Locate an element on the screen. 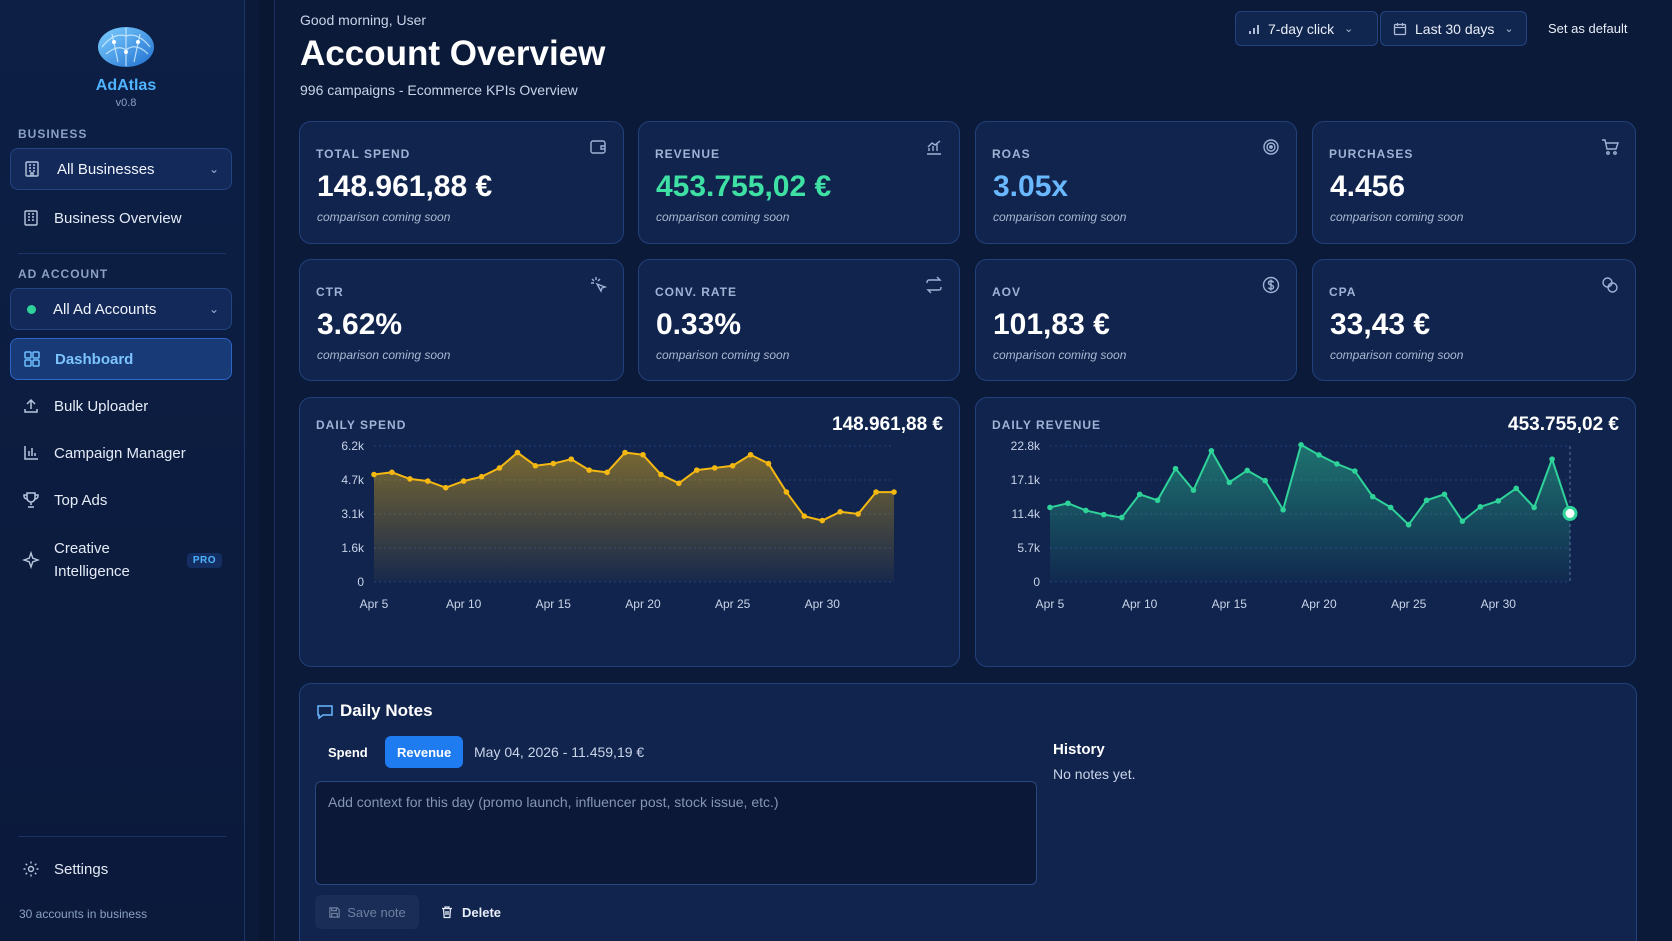 The height and width of the screenshot is (941, 1672). y-tick-label: 4.7k is located at coordinates (353, 480).